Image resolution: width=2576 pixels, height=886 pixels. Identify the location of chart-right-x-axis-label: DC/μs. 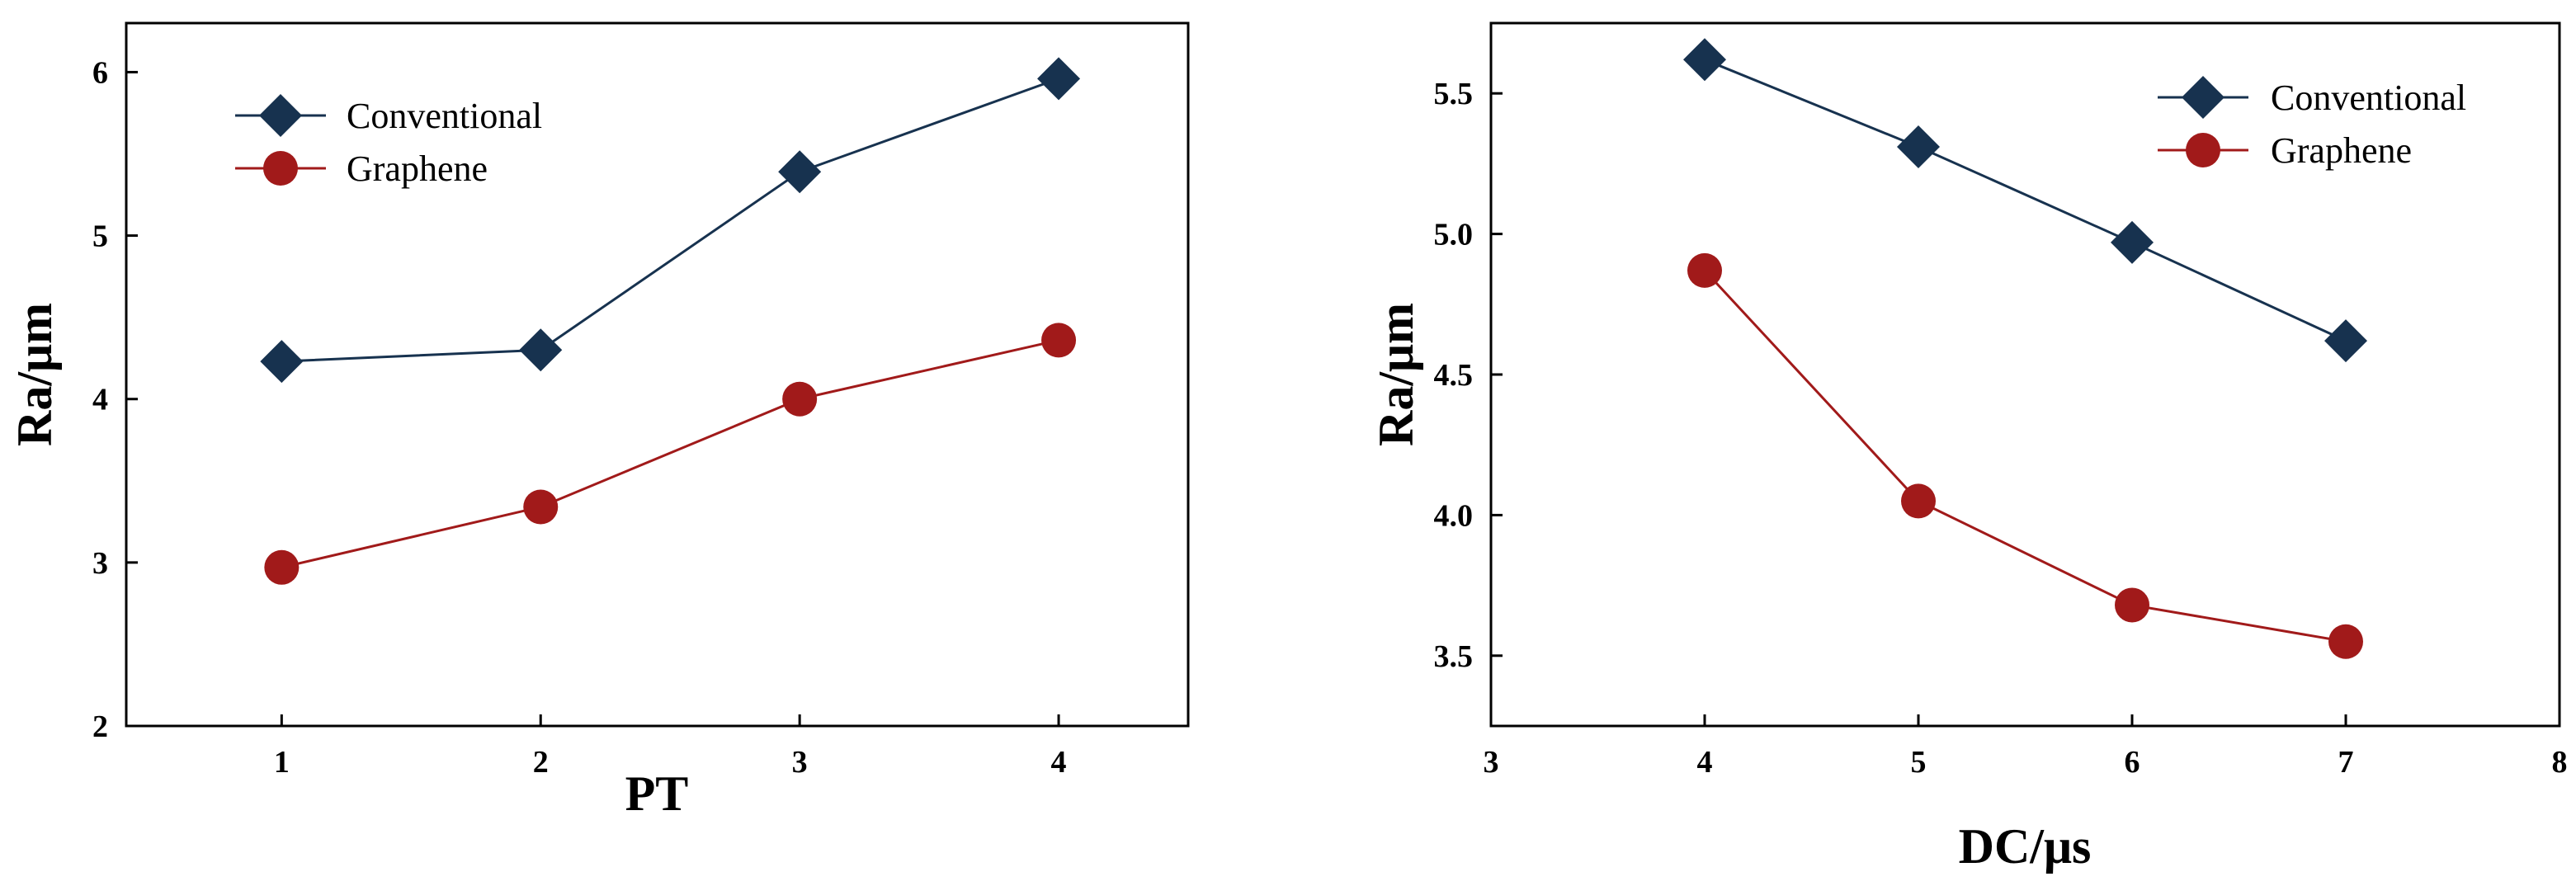
(2025, 846).